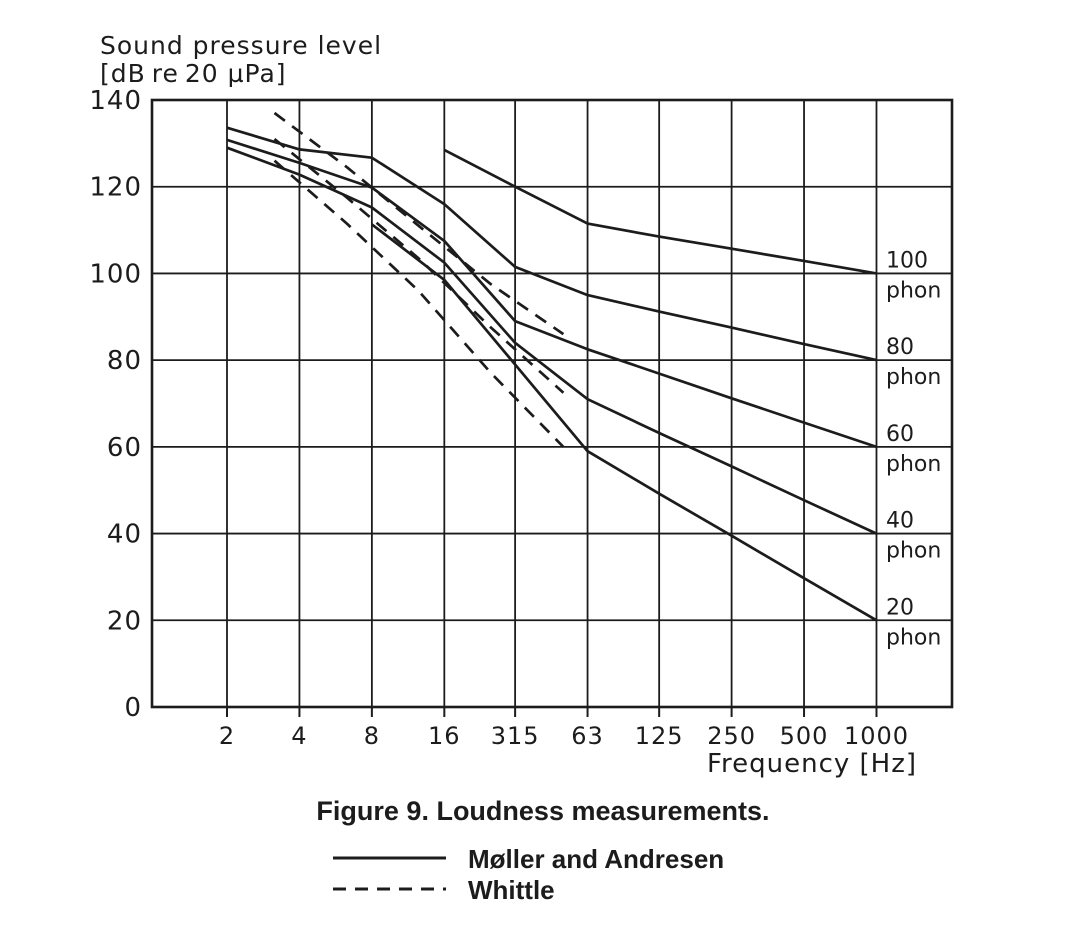  Describe the element at coordinates (124, 535) in the screenshot. I see `y-tick-label: 40` at that location.